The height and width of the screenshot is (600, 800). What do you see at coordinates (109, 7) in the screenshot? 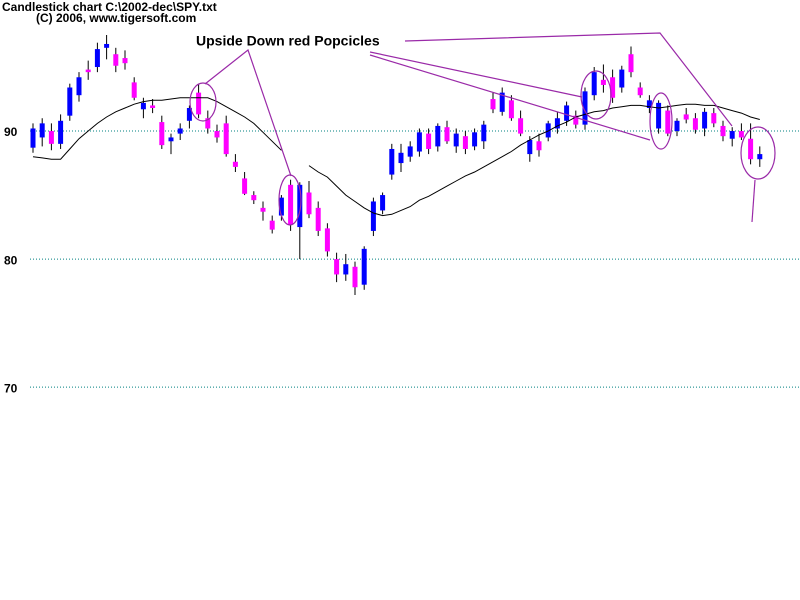
I see `chart-title: Candlestick chart C:\2002-dec\SPY.txt` at bounding box center [109, 7].